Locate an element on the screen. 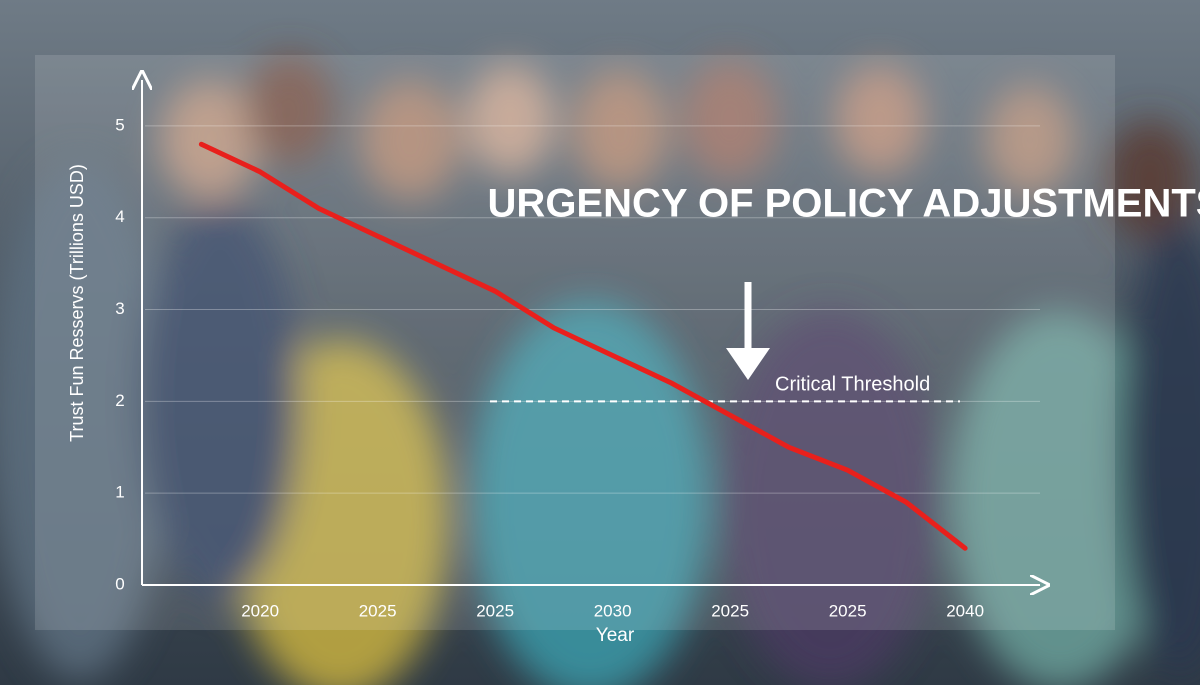 The height and width of the screenshot is (685, 1200). x-tick-label: 2020 is located at coordinates (260, 610).